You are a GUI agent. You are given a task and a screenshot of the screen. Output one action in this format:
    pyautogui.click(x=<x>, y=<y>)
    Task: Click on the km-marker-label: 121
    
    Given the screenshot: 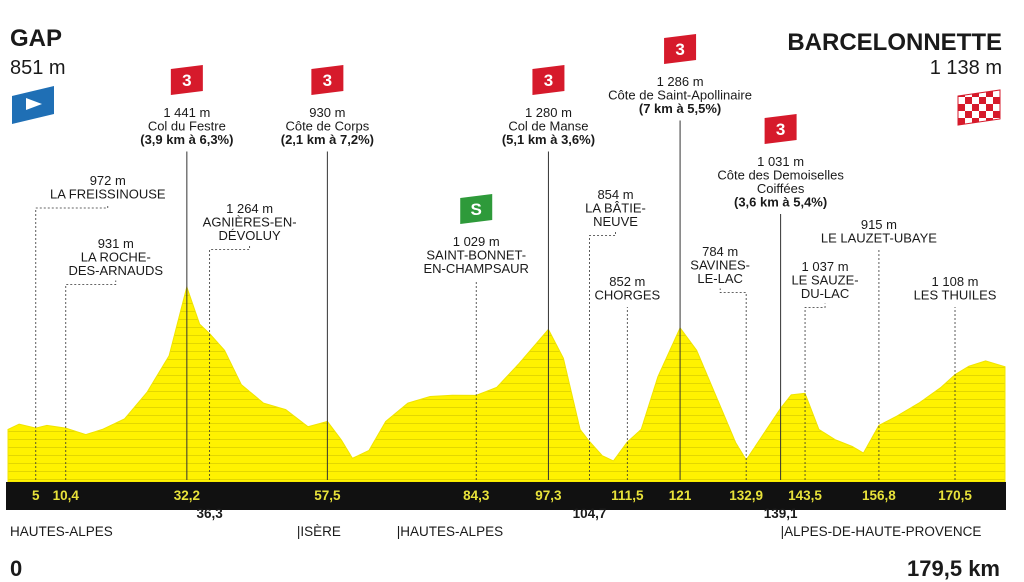 What is the action you would take?
    pyautogui.click(x=680, y=495)
    